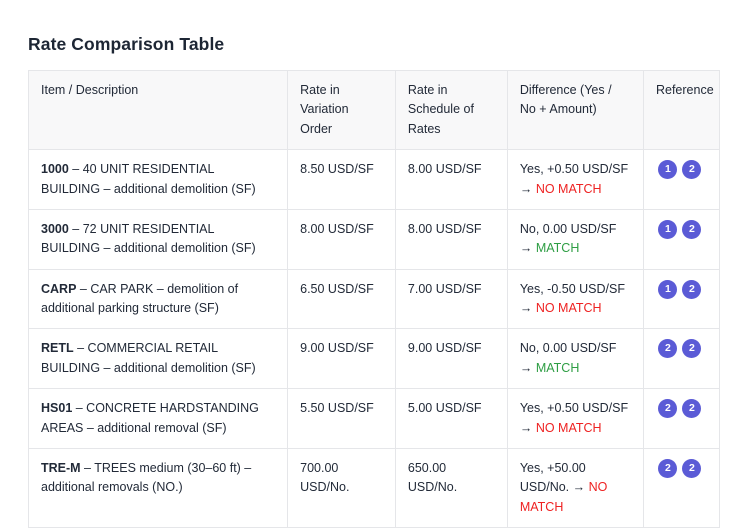  I want to click on column-header-rate-variation-order: Rate in Variation Order, so click(341, 110).